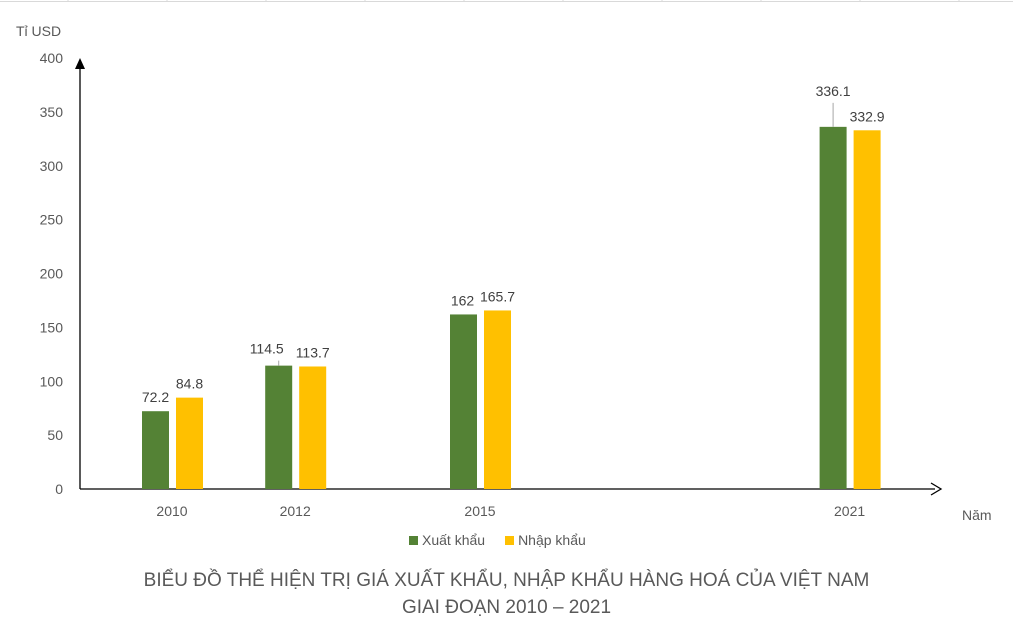  I want to click on legend-swatch-import, so click(510, 540).